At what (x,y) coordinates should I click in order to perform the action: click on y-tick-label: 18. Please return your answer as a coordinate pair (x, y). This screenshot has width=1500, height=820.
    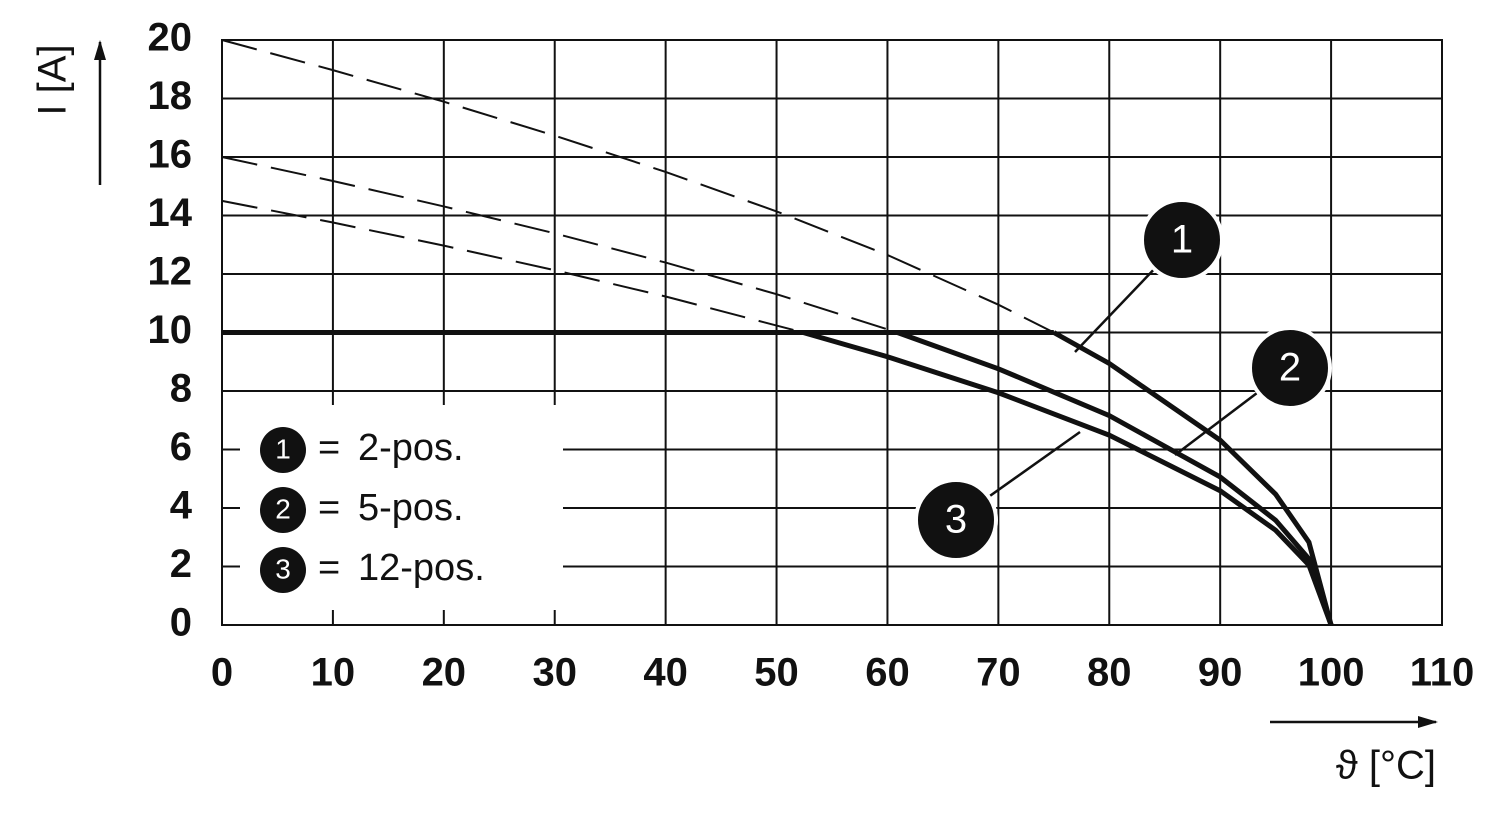
    Looking at the image, I should click on (170, 96).